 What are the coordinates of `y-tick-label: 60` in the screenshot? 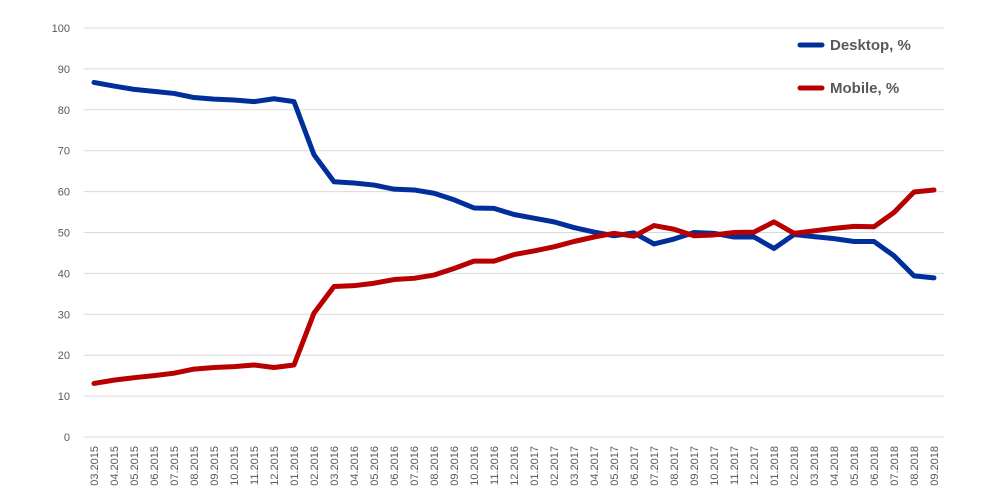 It's located at (64, 193).